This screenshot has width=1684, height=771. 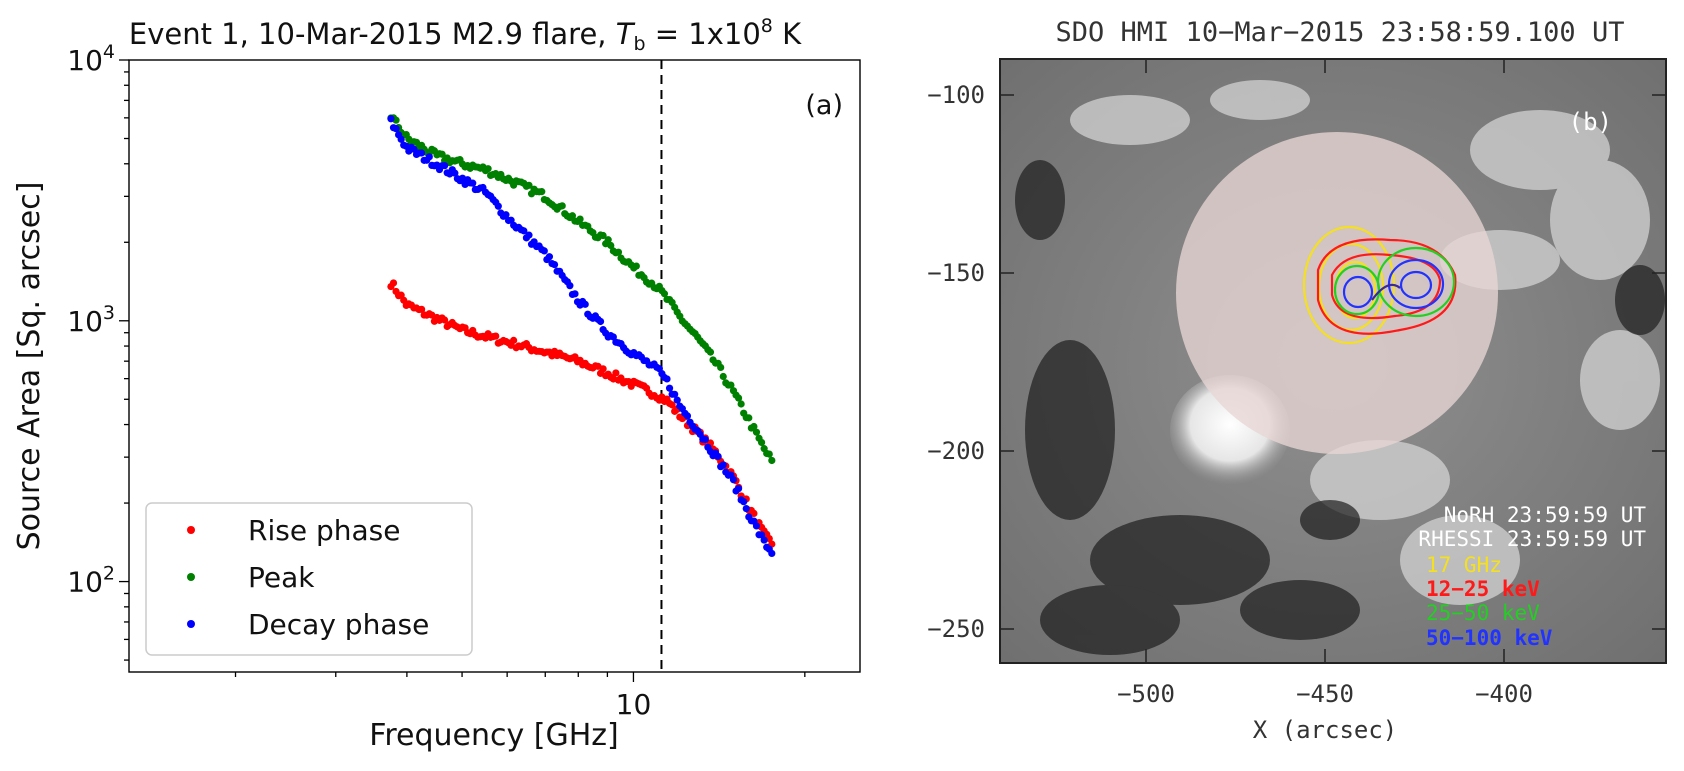 I want to click on y-tick-label: 104, so click(x=91, y=59).